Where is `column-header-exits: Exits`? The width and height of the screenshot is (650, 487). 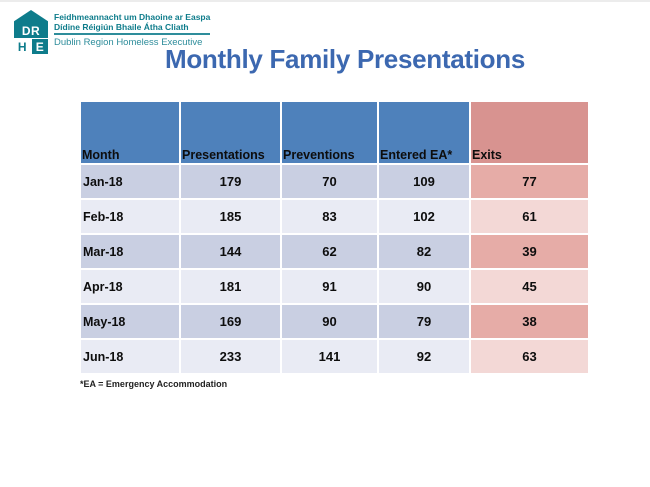 column-header-exits: Exits is located at coordinates (529, 132).